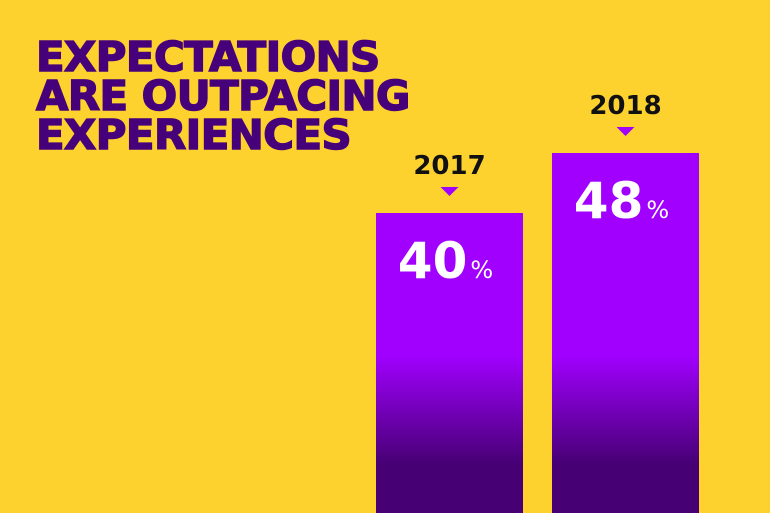  I want to click on title-line-1: EXPECTATIONS, so click(208, 57).